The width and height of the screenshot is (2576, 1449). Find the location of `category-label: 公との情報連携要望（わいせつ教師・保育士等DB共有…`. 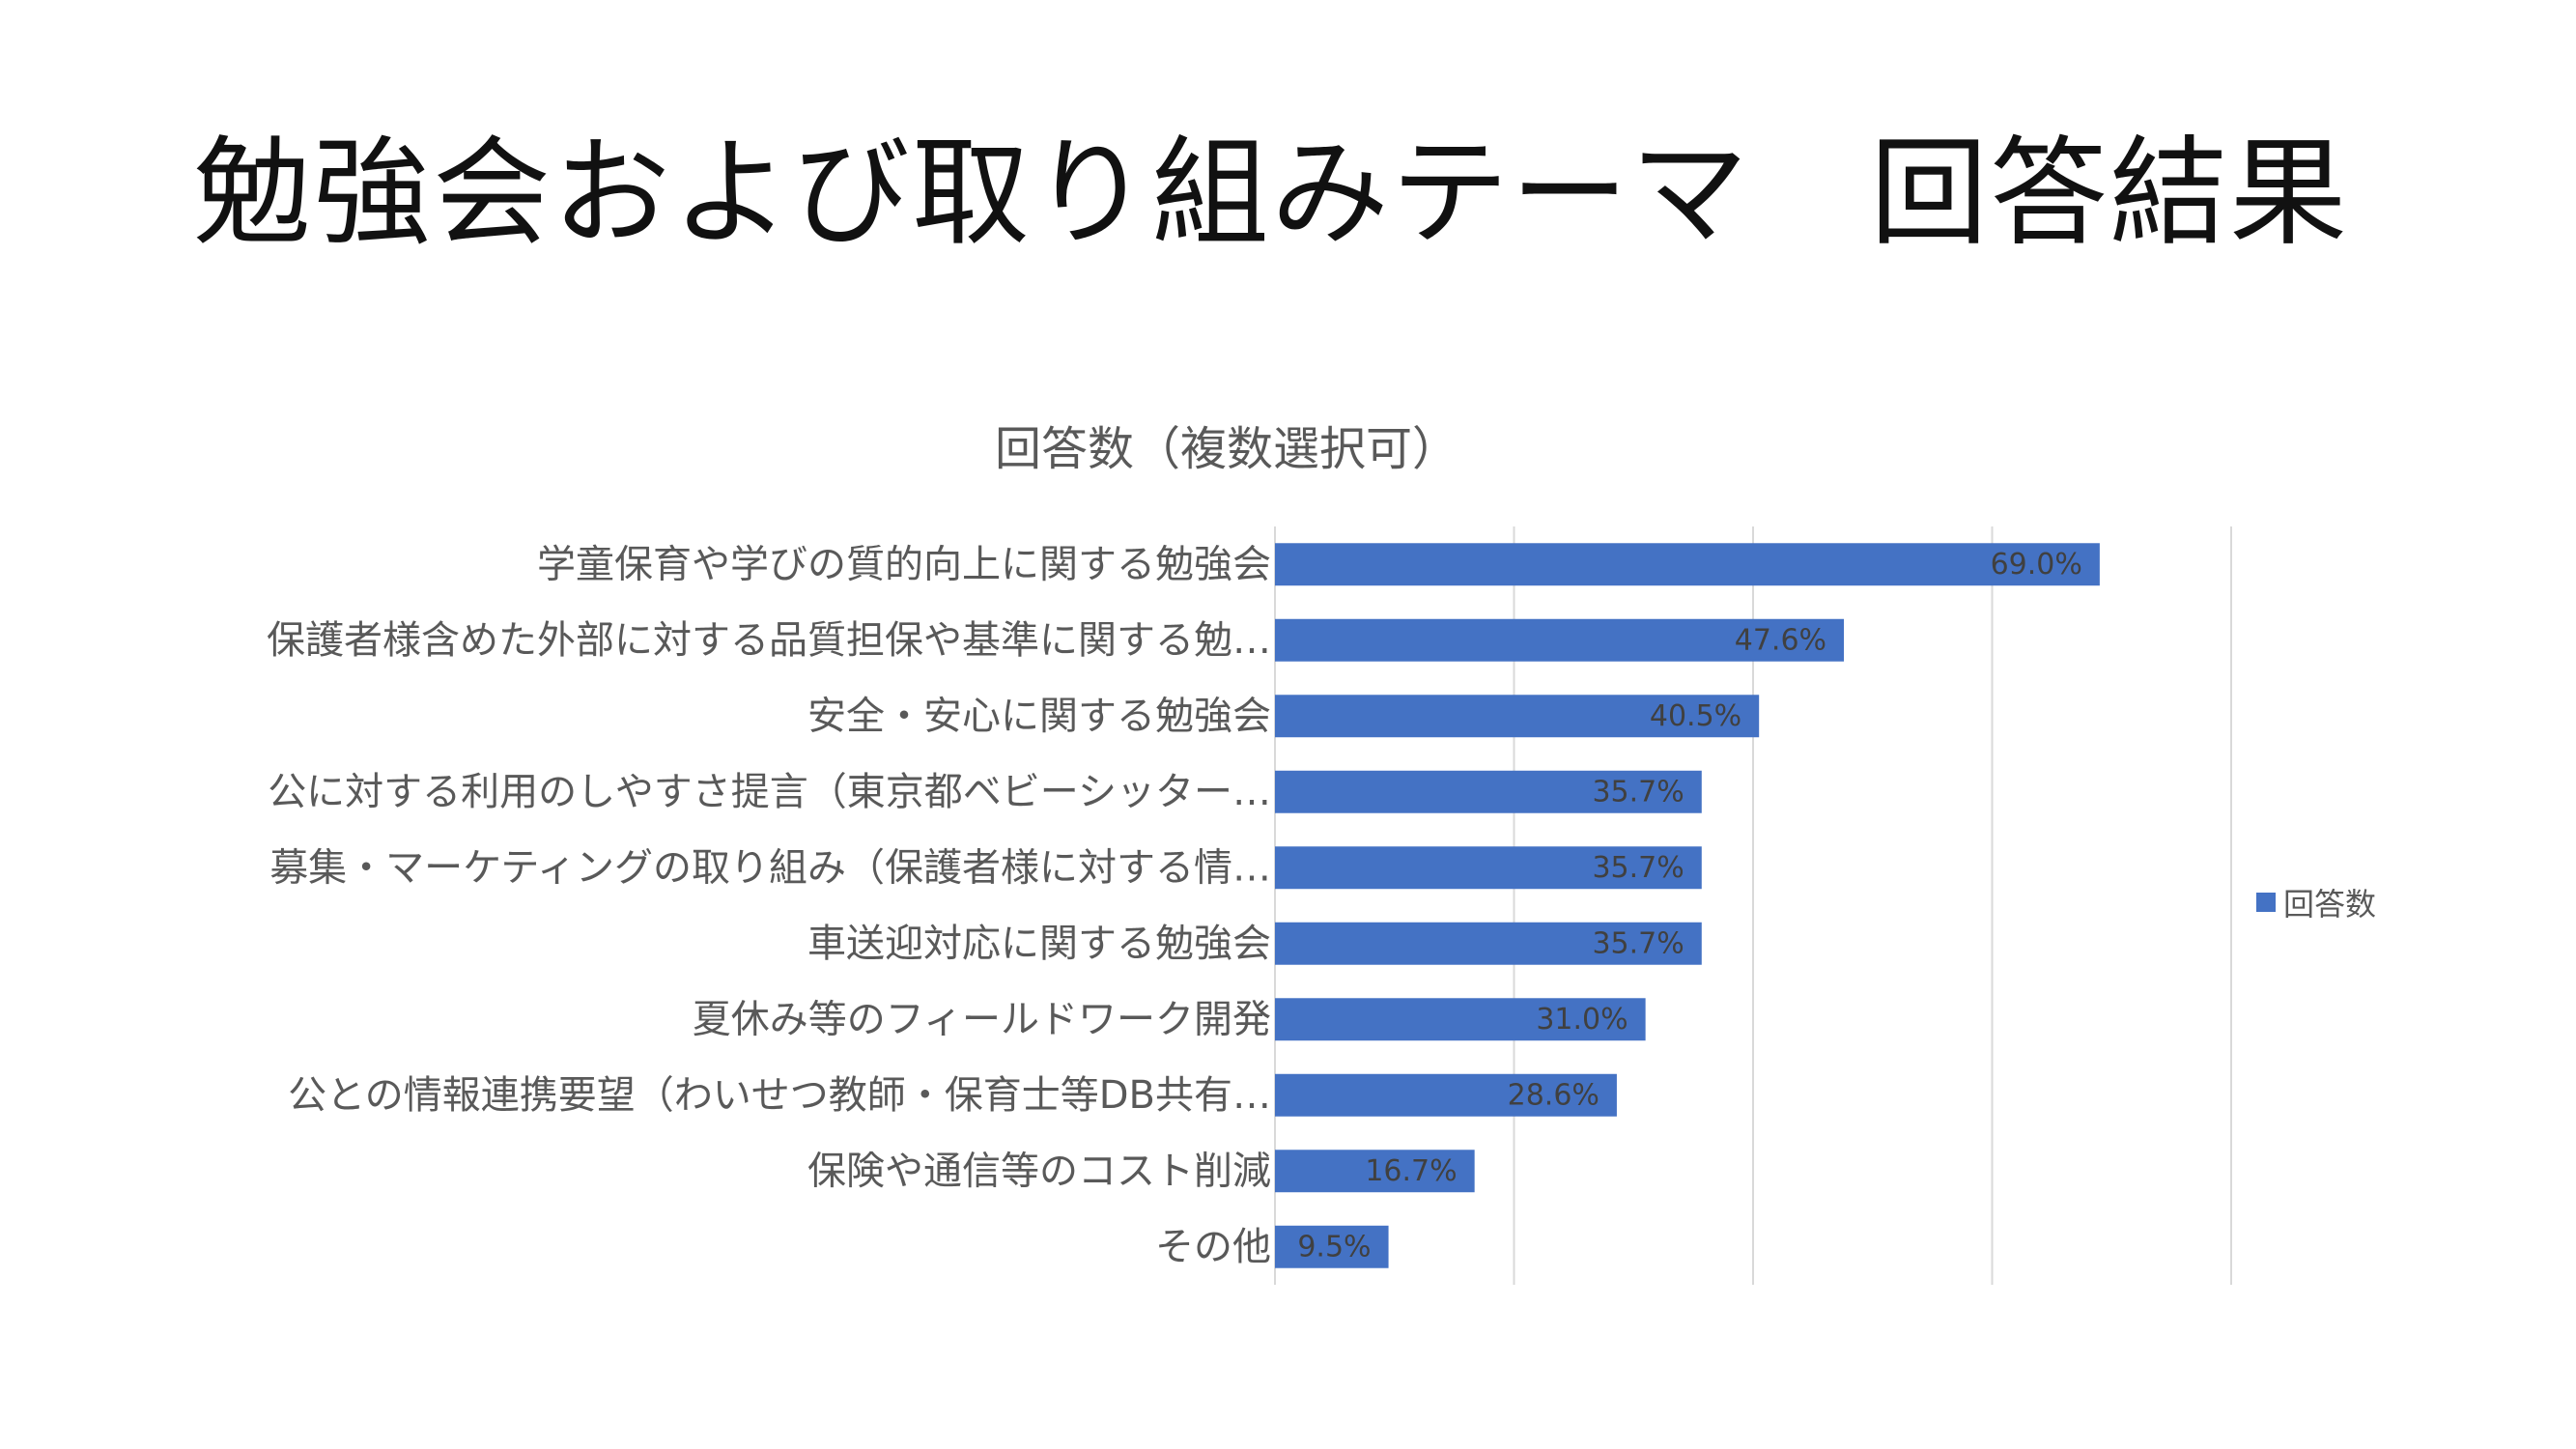

category-label: 公との情報連携要望（わいせつ教師・保育士等DB共有… is located at coordinates (779, 1095).